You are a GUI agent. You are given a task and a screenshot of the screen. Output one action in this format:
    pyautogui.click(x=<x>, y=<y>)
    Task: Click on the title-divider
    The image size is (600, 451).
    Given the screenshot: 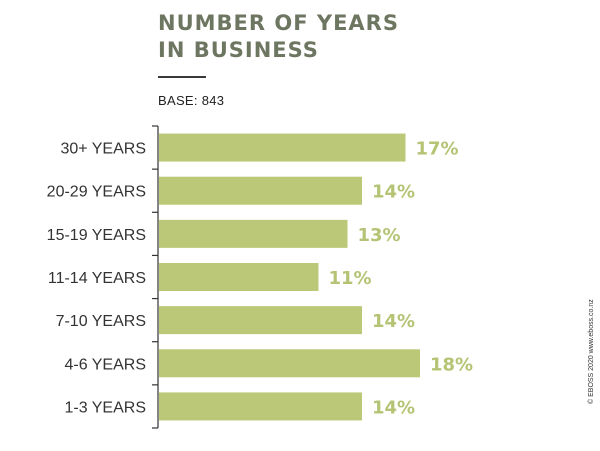 What is the action you would take?
    pyautogui.click(x=182, y=77)
    